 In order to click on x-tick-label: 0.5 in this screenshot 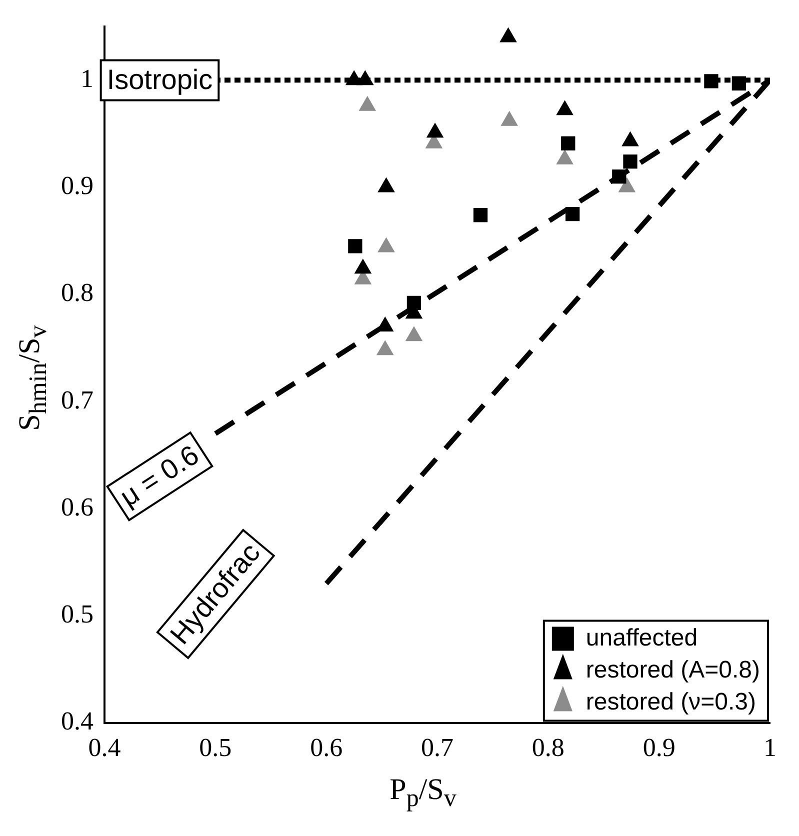, I will do `click(215, 747)`.